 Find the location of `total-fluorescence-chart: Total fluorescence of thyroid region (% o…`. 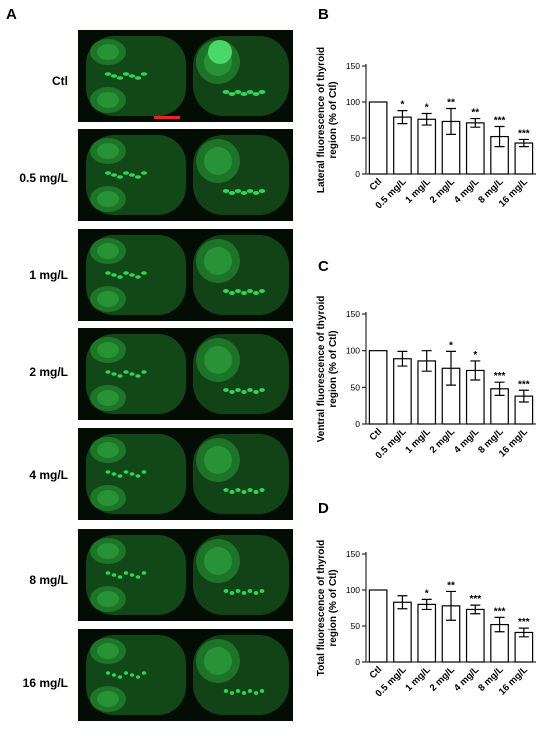

total-fluorescence-chart: Total fluorescence of thyroid region (% o… is located at coordinates (426, 619).